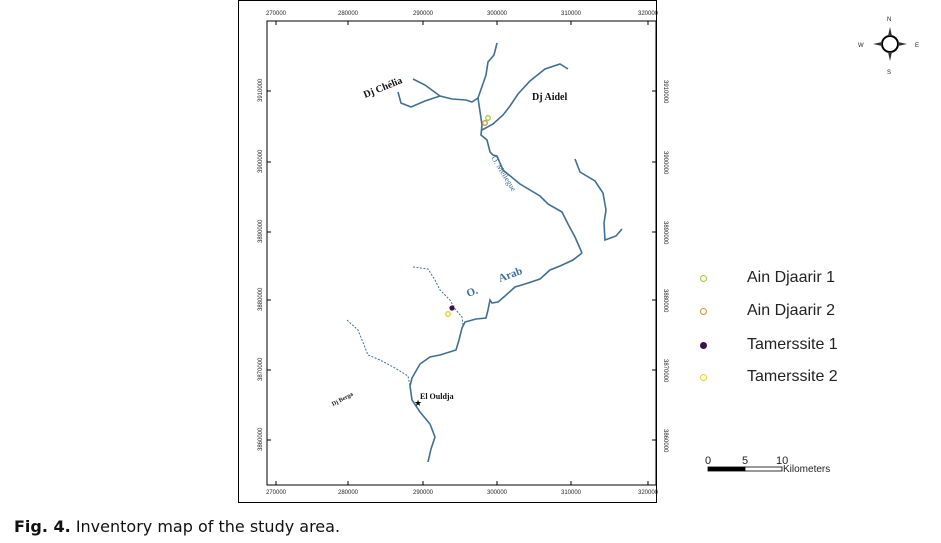 The height and width of the screenshot is (543, 941). Describe the element at coordinates (767, 465) in the screenshot. I see `scale-bar: 0 5 10 Kilometers` at that location.